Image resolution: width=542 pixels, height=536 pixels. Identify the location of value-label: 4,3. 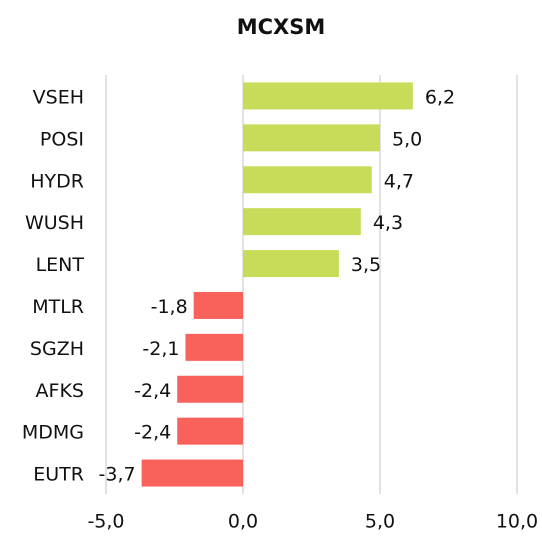
(388, 223).